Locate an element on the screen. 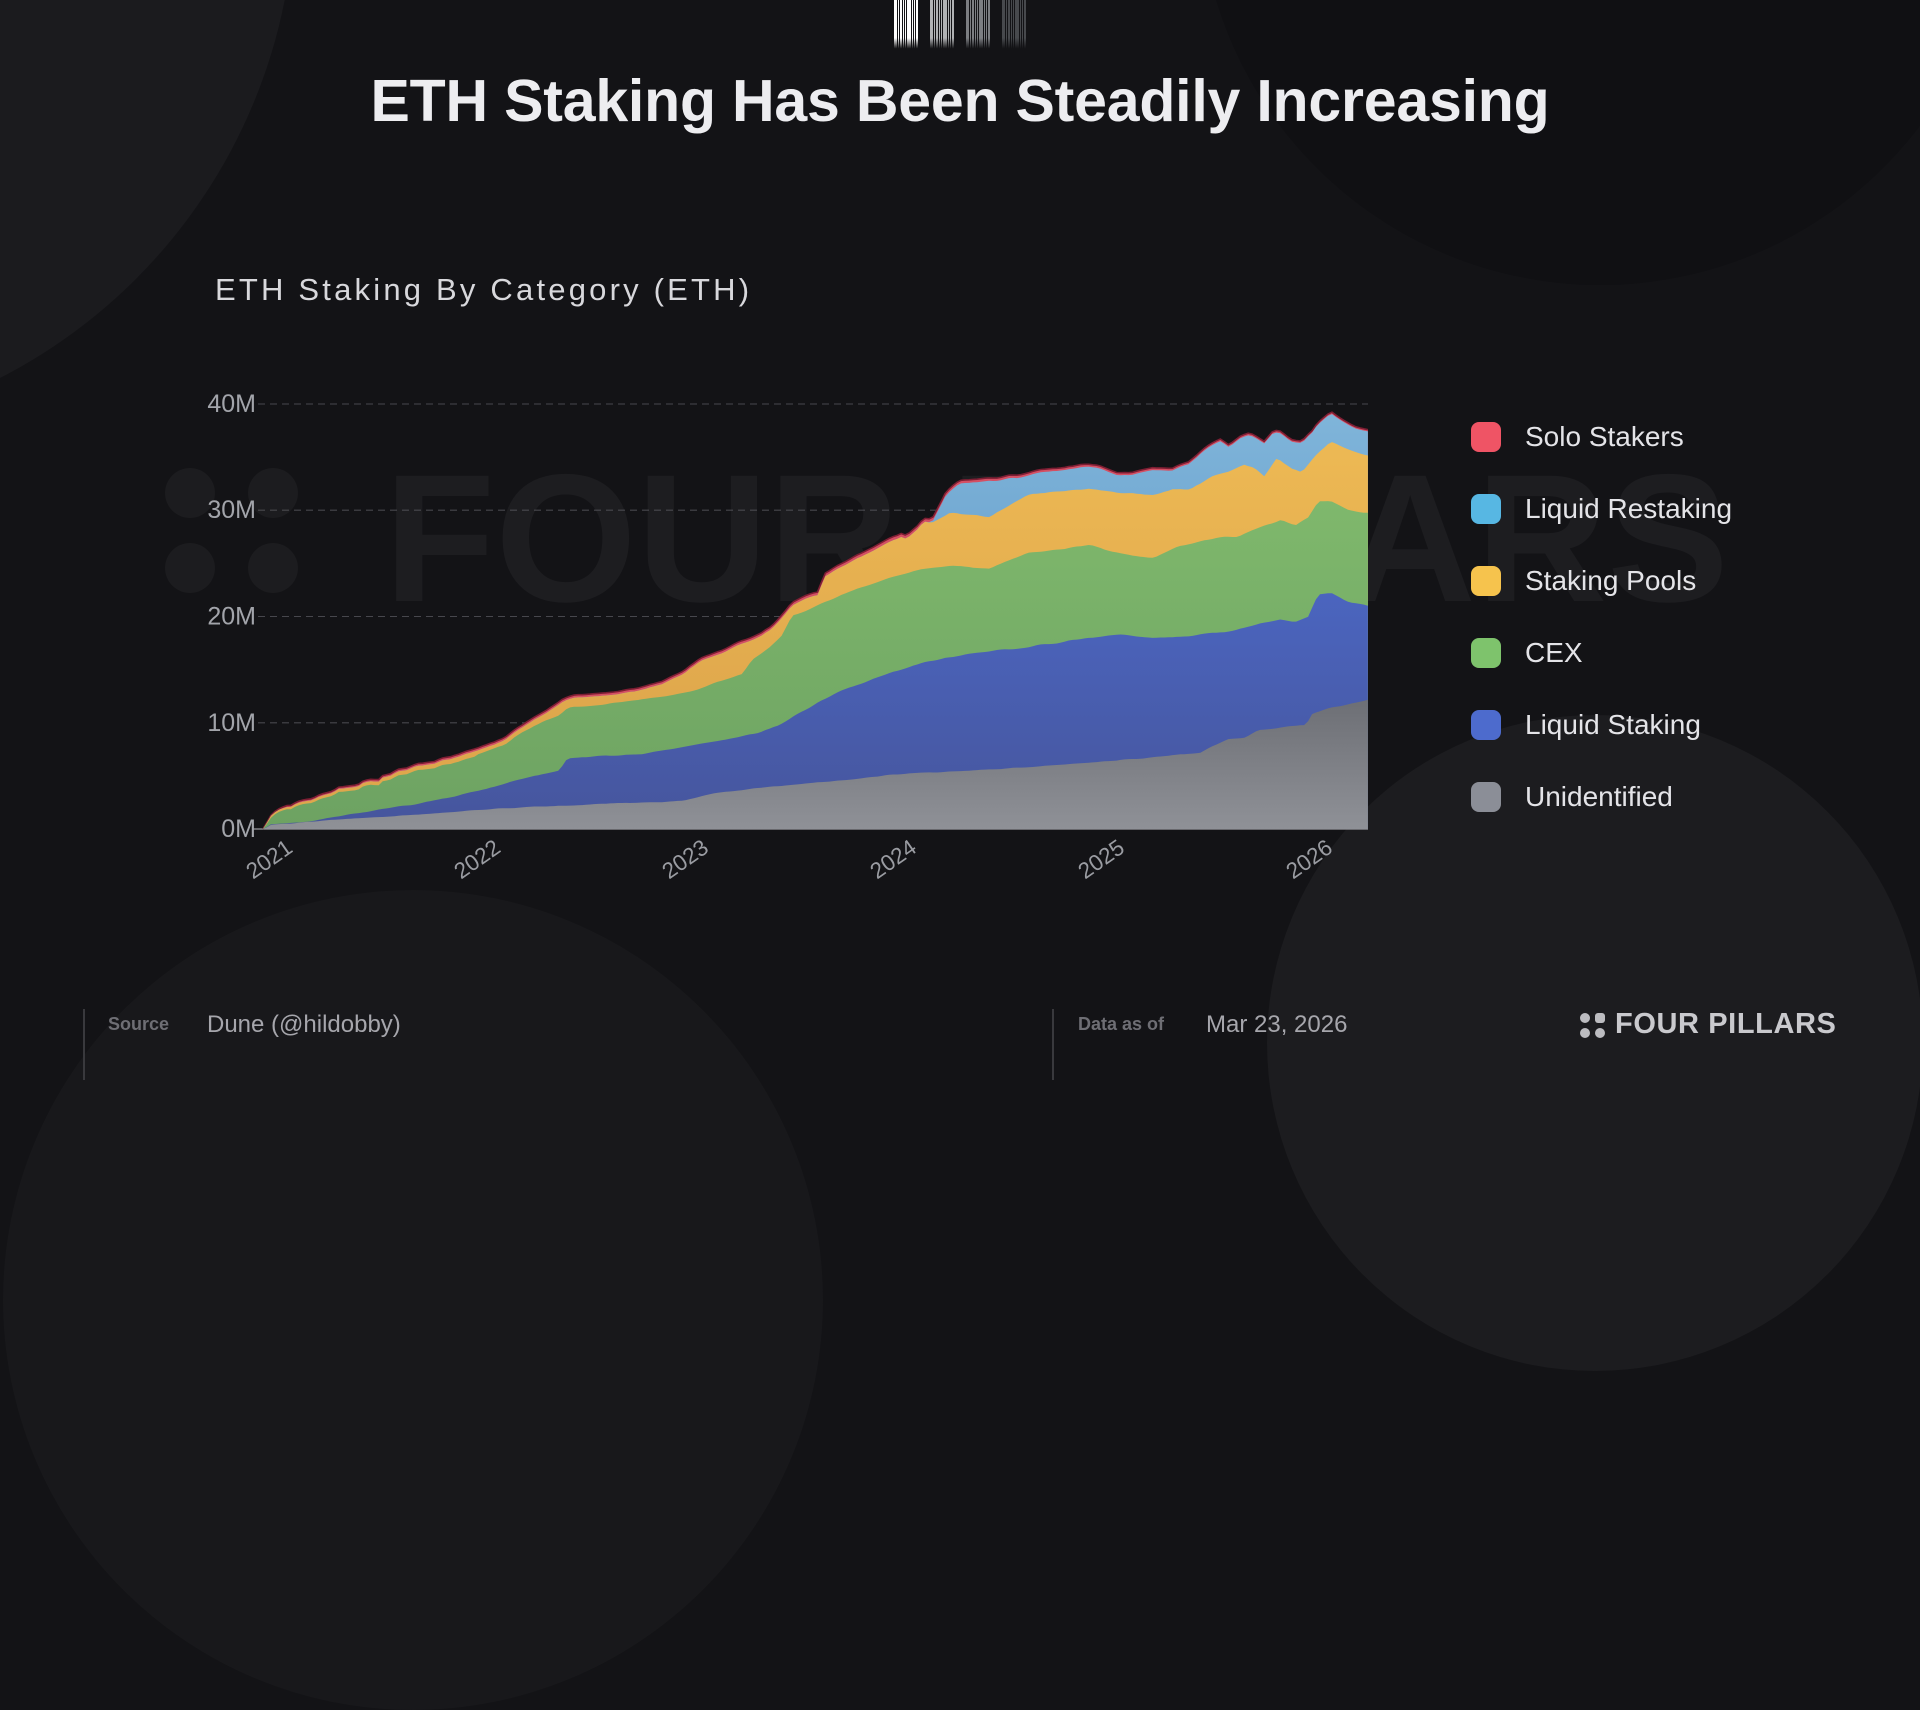 This screenshot has height=1710, width=1920. svg-text: 20M is located at coordinates (231, 617).